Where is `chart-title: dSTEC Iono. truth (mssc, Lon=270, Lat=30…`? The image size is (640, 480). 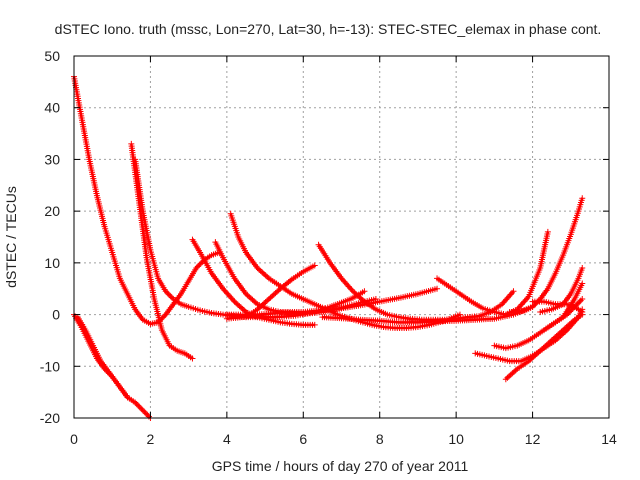 chart-title: dSTEC Iono. truth (mssc, Lon=270, Lat=30… is located at coordinates (328, 29).